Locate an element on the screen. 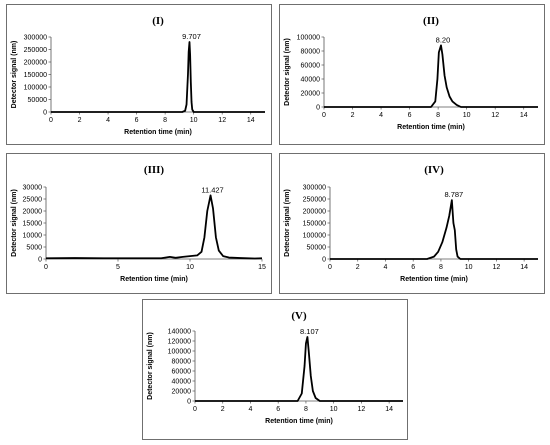 The width and height of the screenshot is (550, 445). chart-3-y-tick-label: 25000 is located at coordinates (33, 199).